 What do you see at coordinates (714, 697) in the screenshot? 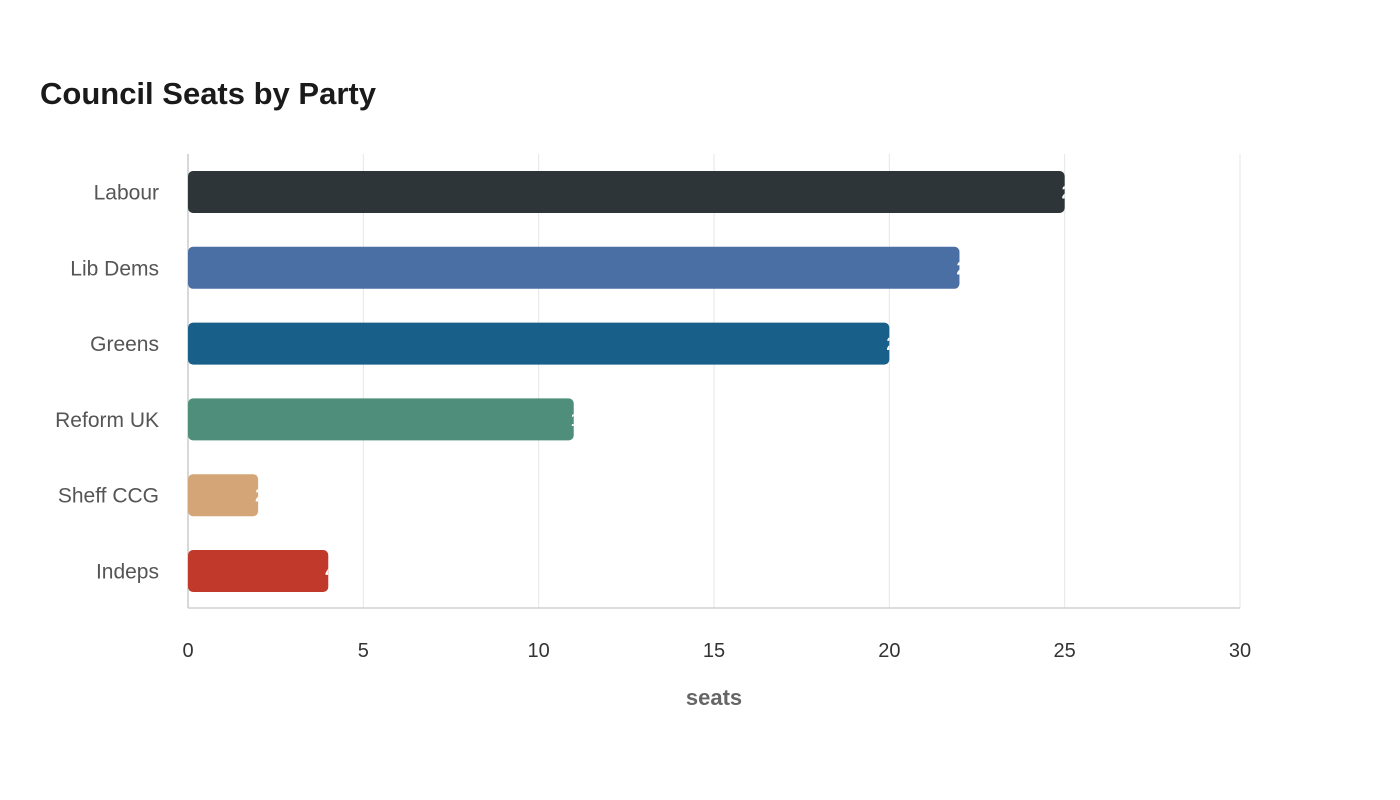
I see `x-axis-title: seats` at bounding box center [714, 697].